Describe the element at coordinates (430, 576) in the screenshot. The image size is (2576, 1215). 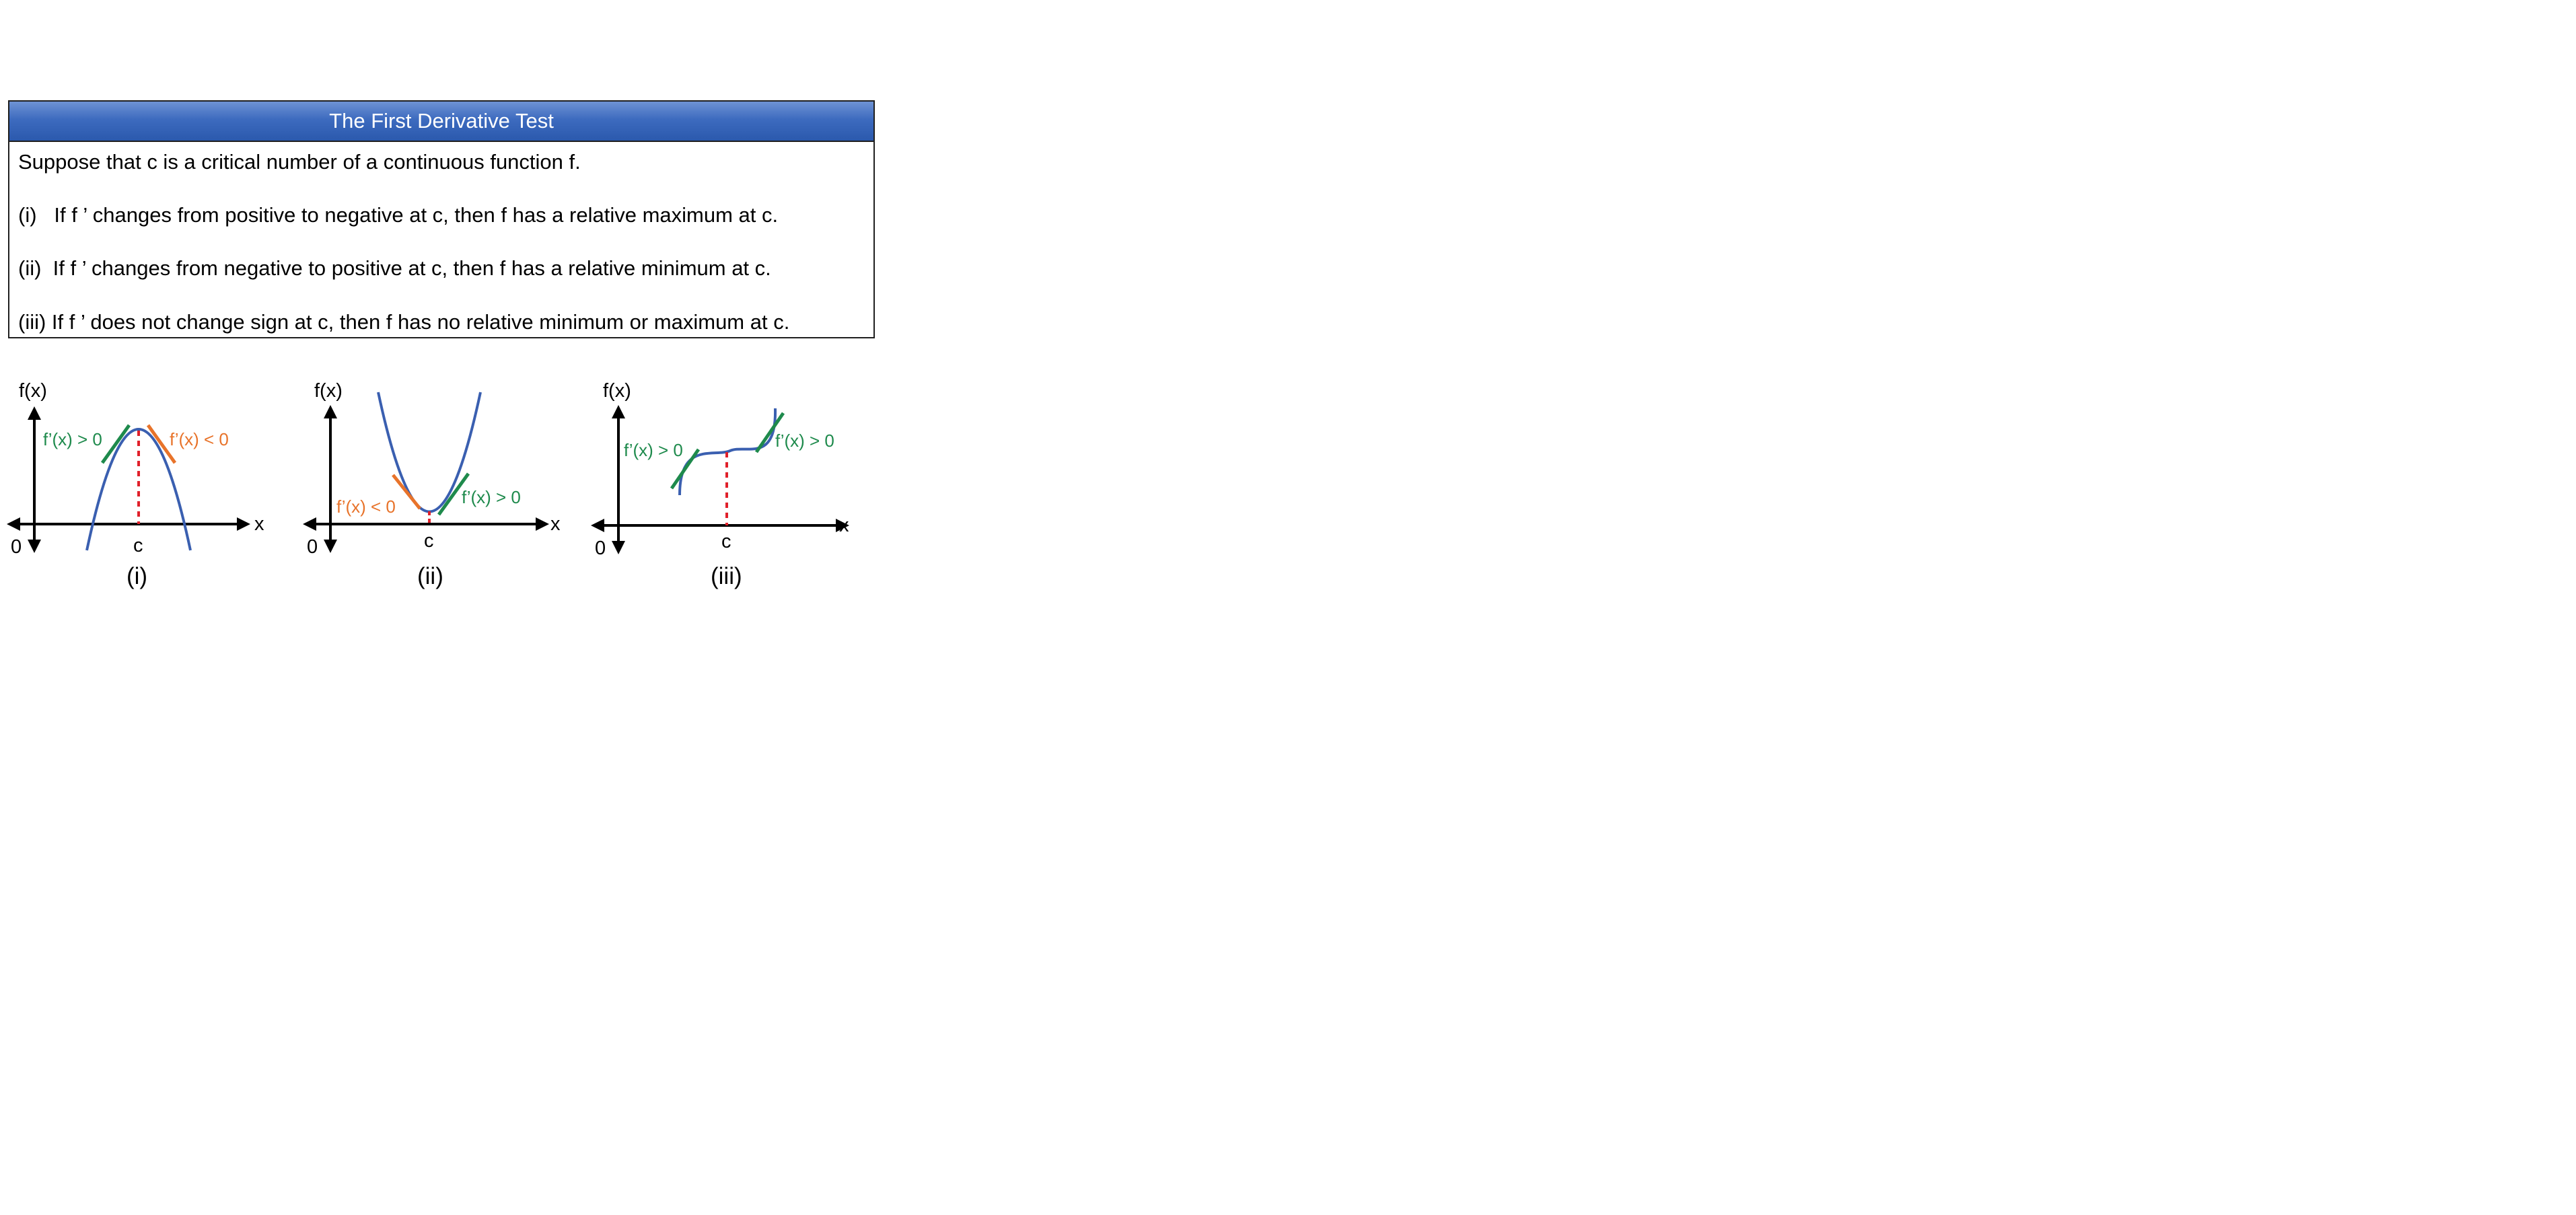
I see `graph-caption: (ii)` at that location.